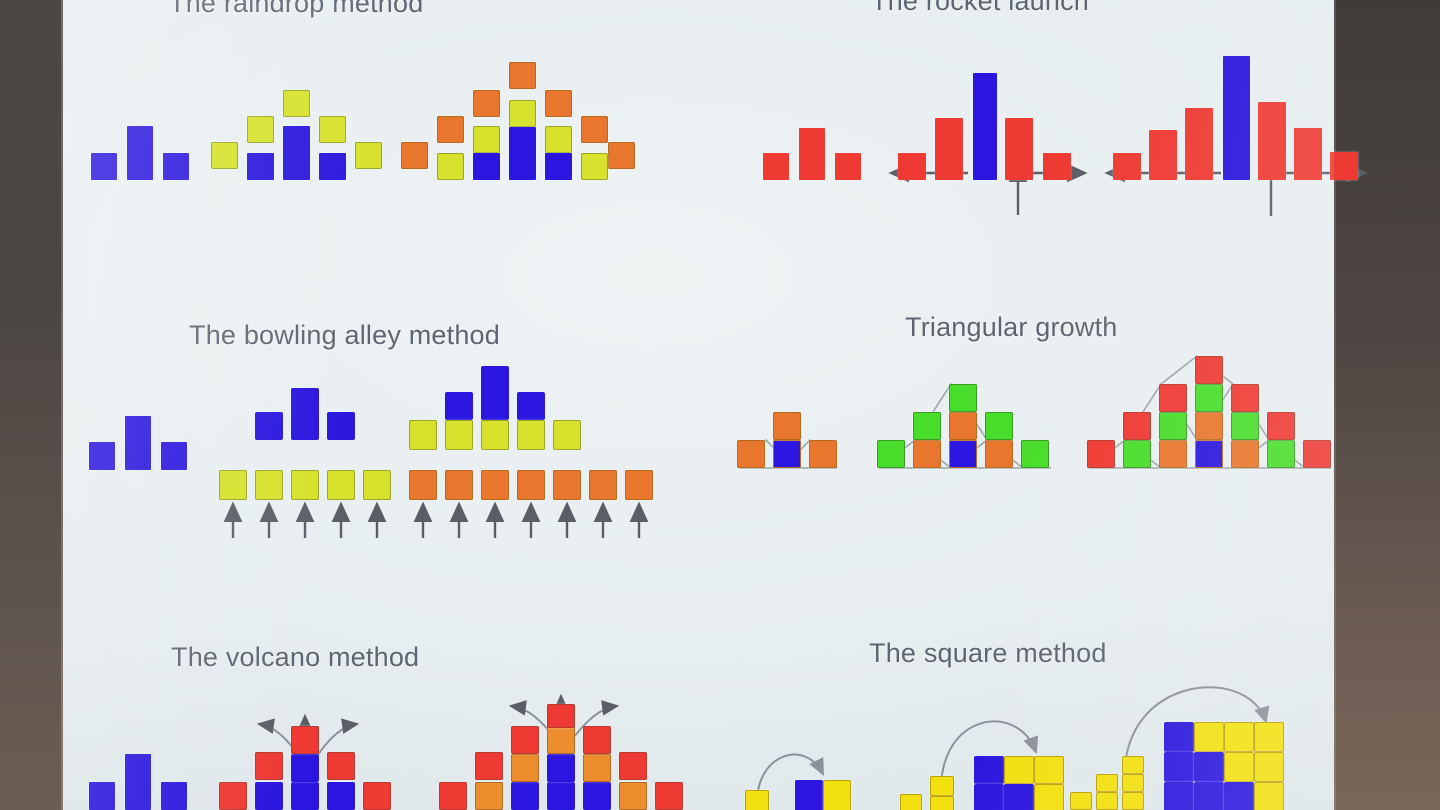 Image resolution: width=1440 pixels, height=810 pixels. Describe the element at coordinates (1387, 405) in the screenshot. I see `wall-right` at that location.